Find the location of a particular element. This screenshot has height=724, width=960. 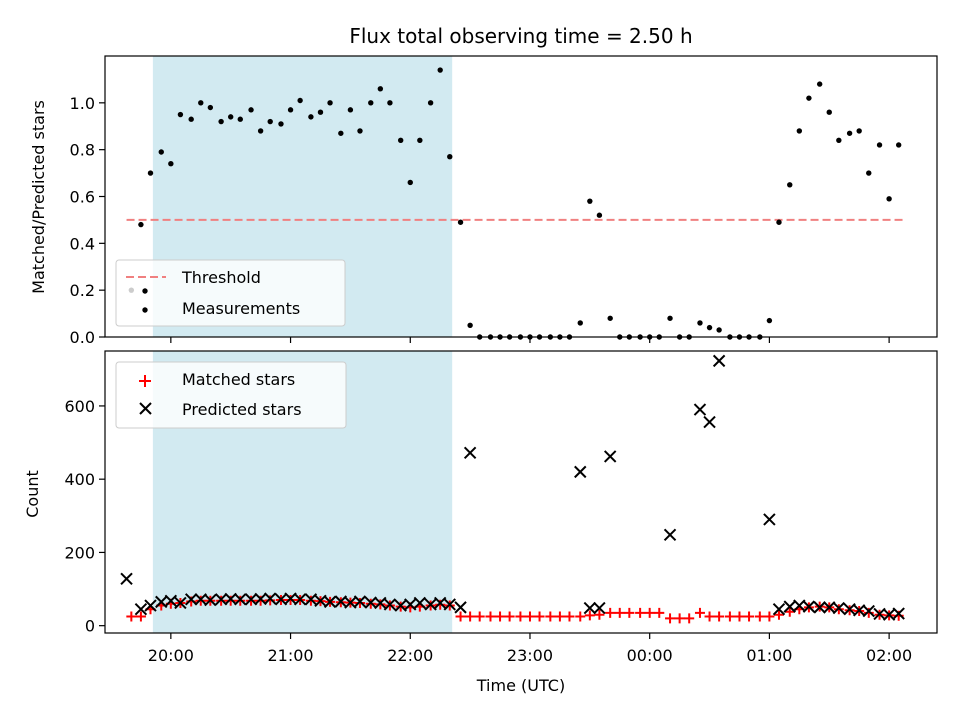

y-tick-label: 400 is located at coordinates (79, 479).